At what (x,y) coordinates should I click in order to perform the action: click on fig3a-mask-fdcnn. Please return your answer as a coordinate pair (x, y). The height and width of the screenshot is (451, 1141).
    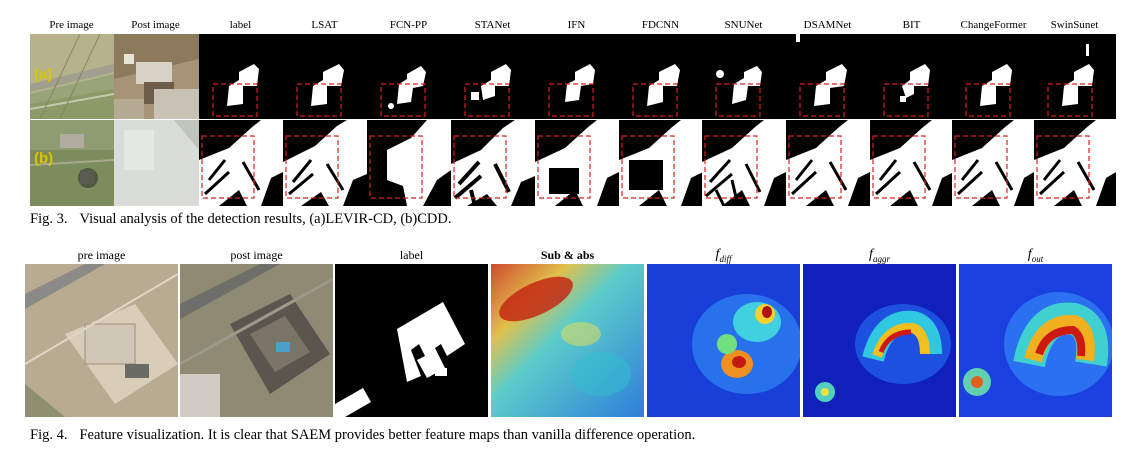
    Looking at the image, I should click on (661, 76).